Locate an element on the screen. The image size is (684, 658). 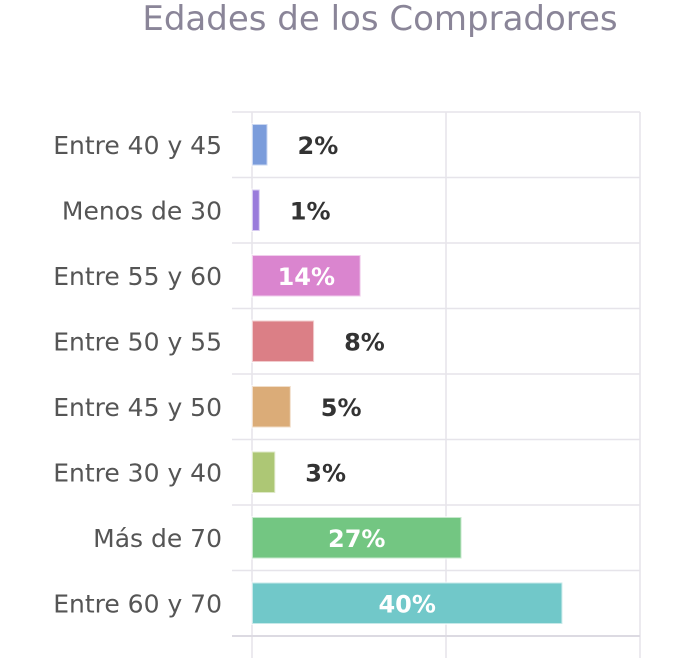
category-label: Más de 70 is located at coordinates (157, 538).